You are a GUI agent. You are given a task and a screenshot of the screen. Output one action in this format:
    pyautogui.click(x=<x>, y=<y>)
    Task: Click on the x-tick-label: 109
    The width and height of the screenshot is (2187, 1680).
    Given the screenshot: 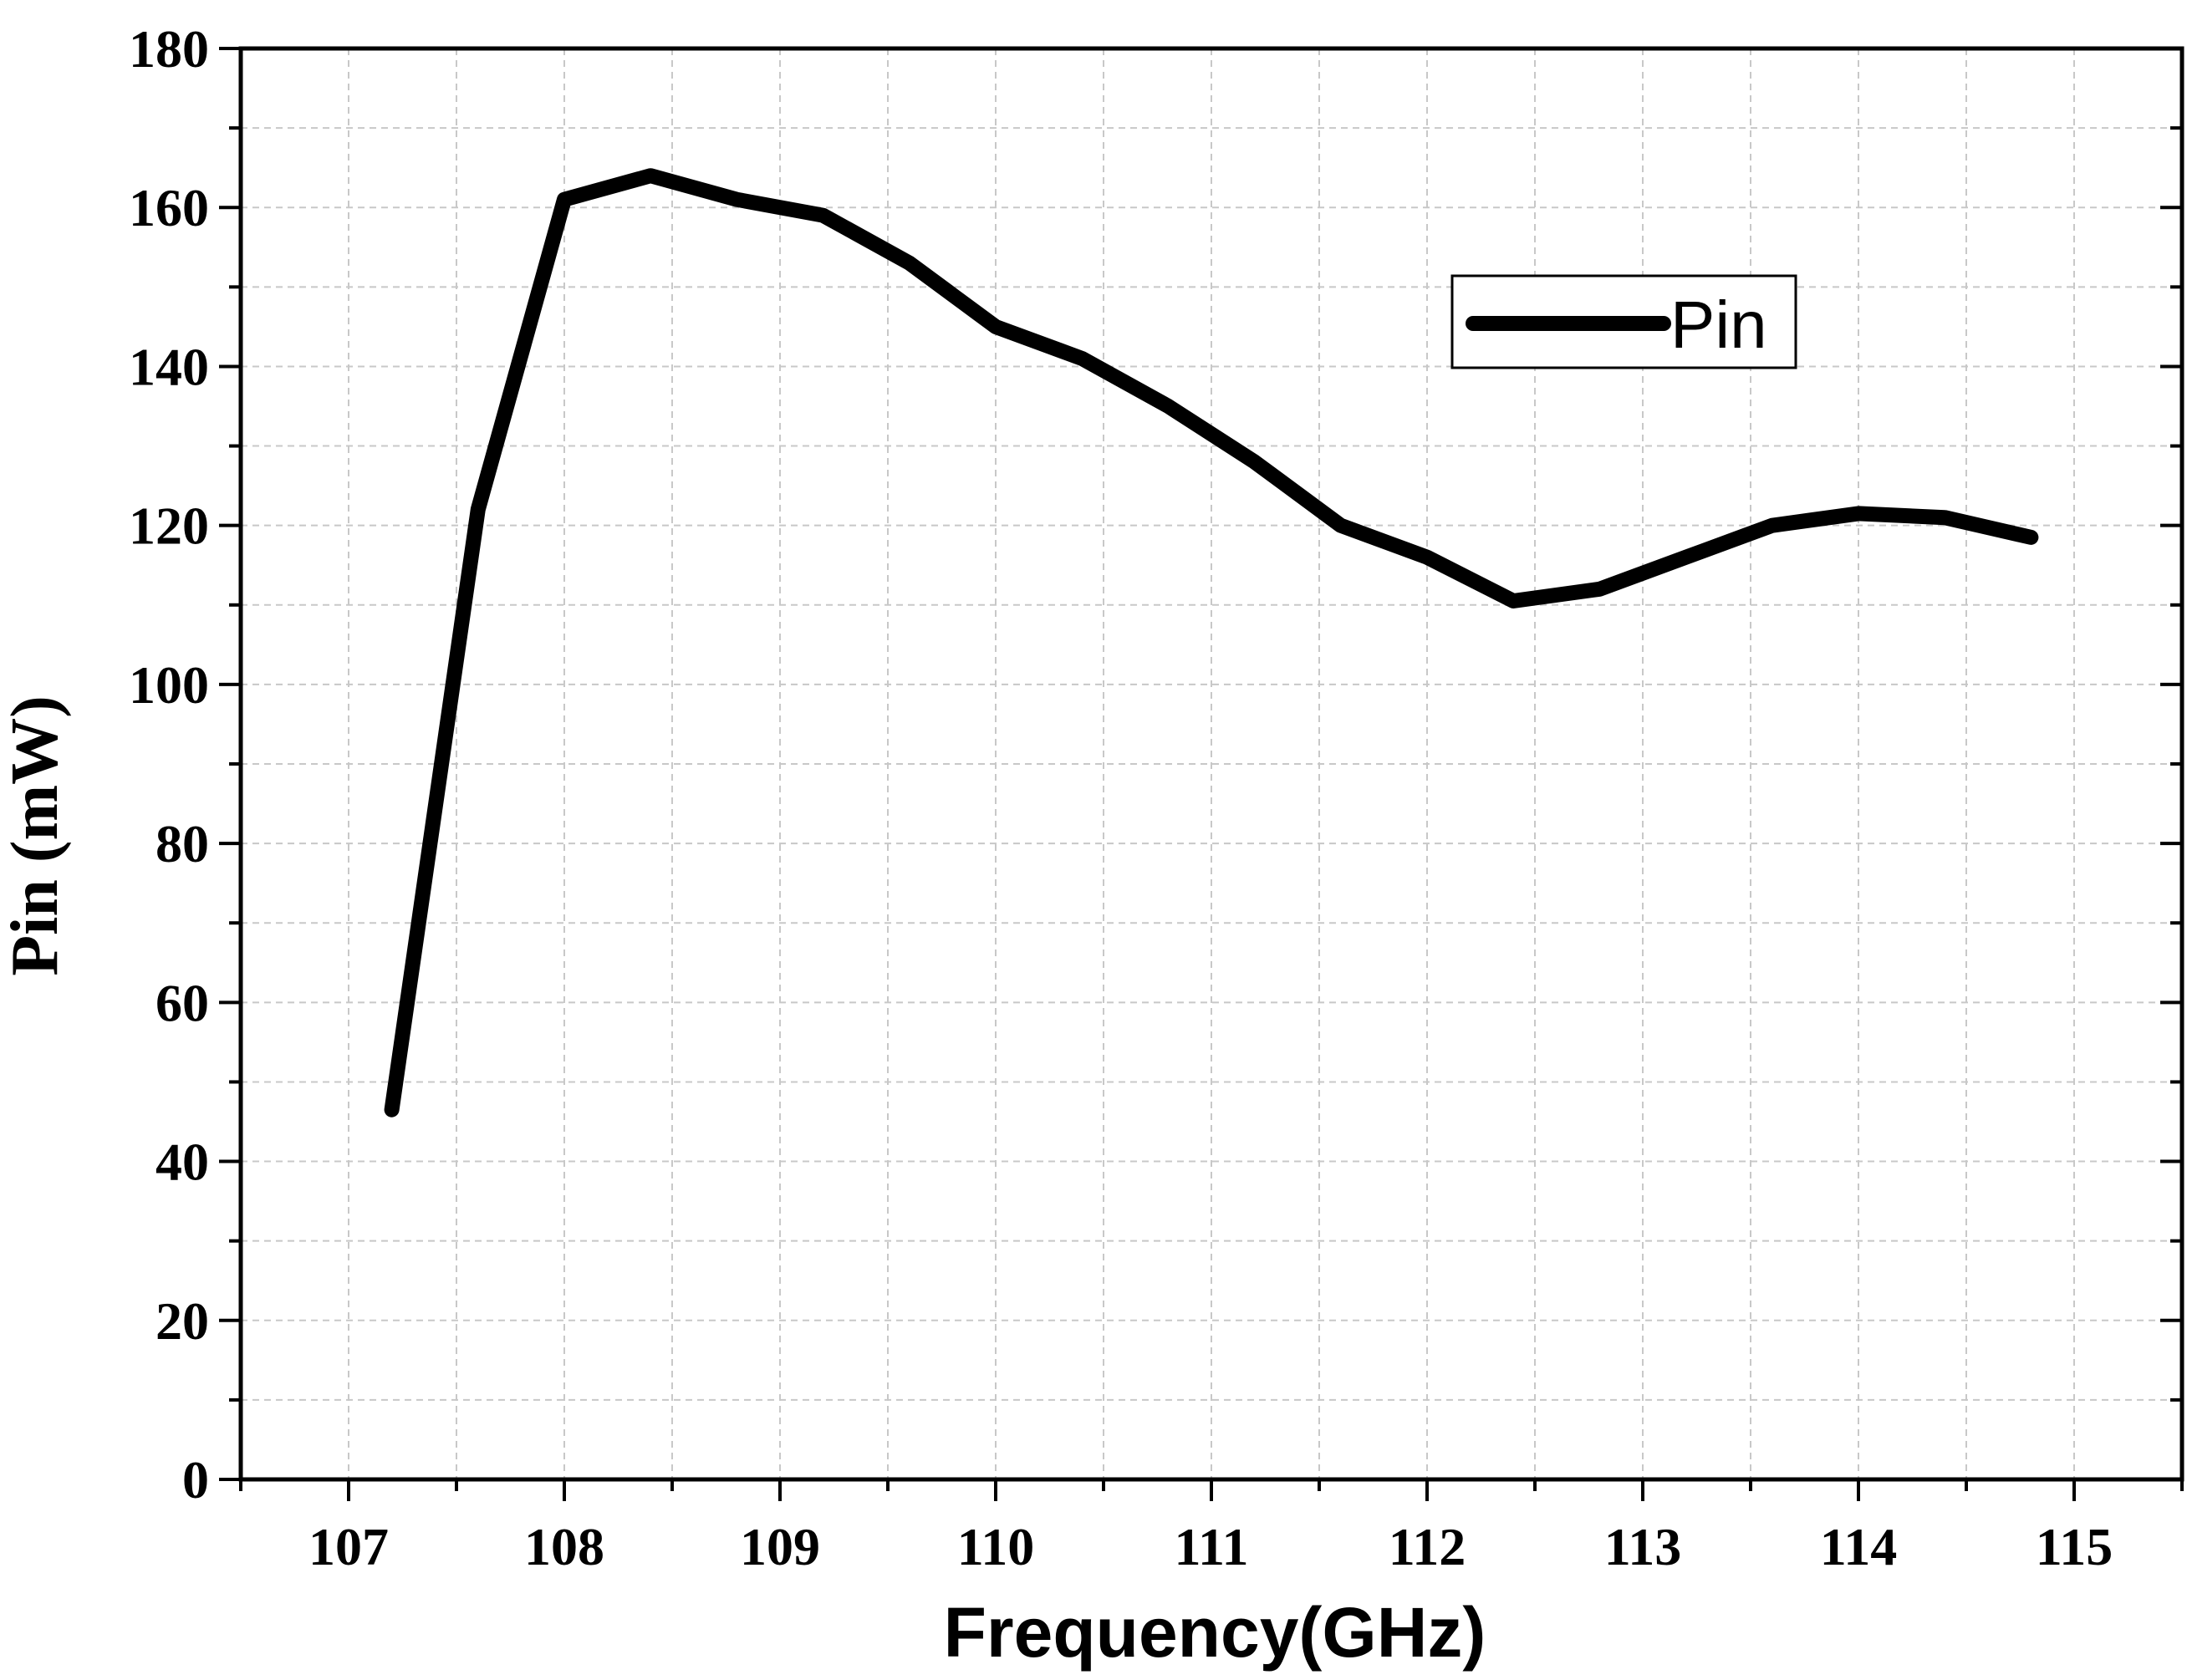 What is the action you would take?
    pyautogui.click(x=780, y=1546)
    